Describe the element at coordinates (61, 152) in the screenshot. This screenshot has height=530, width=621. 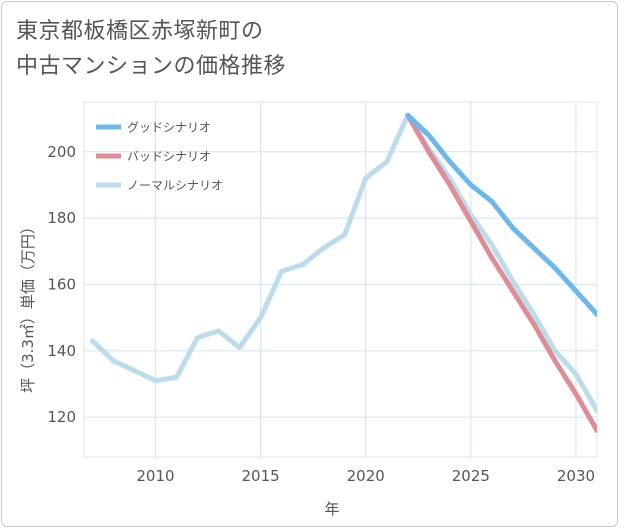
I see `y-tick-label: 200` at that location.